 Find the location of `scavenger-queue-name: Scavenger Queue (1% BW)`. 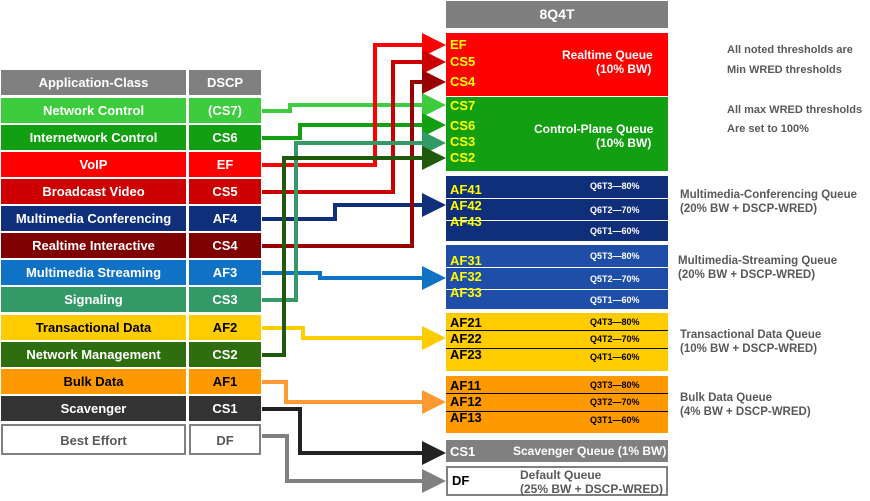

scavenger-queue-name: Scavenger Queue (1% BW) is located at coordinates (590, 451).